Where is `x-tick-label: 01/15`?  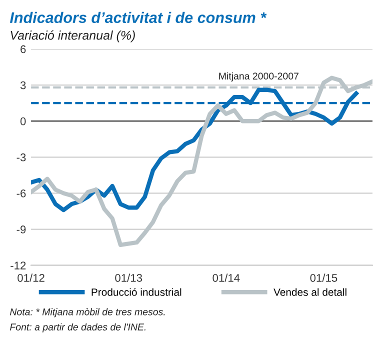
x-tick-label: 01/15 is located at coordinates (324, 278).